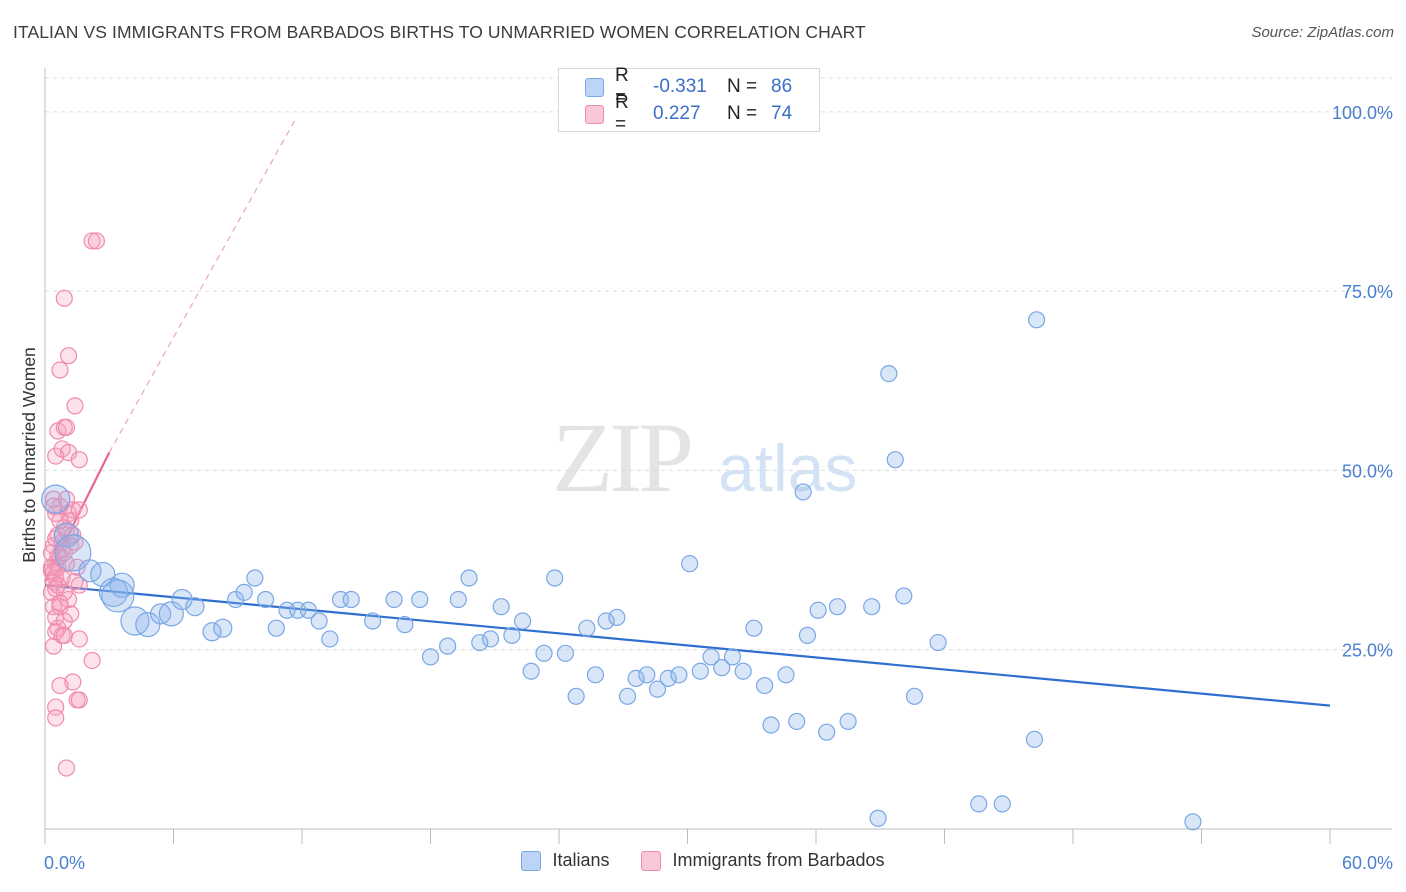 The height and width of the screenshot is (892, 1406). Describe the element at coordinates (788, 468) in the screenshot. I see `watermark-atlas: atlas` at that location.